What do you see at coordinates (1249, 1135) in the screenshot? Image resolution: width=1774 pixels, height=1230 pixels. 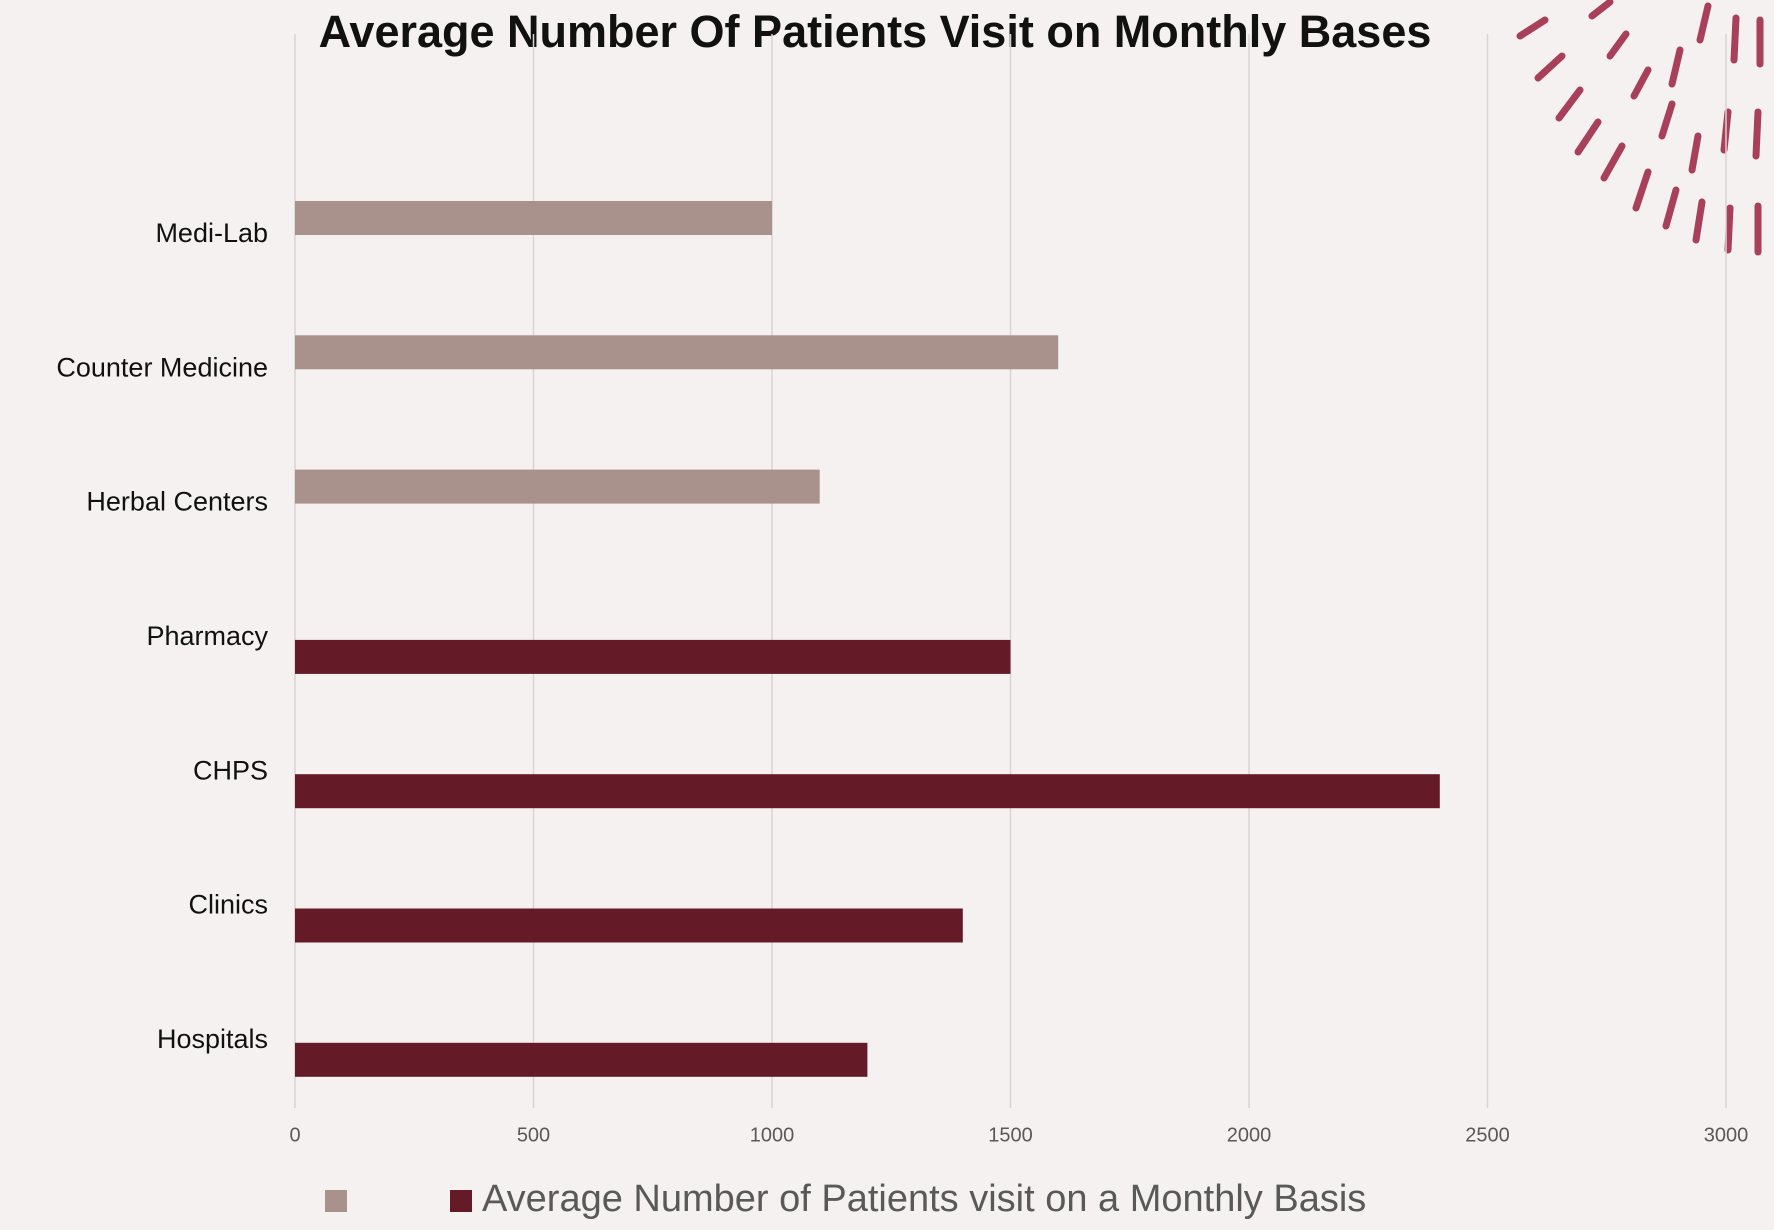 I see `x-tick-label: 2000` at bounding box center [1249, 1135].